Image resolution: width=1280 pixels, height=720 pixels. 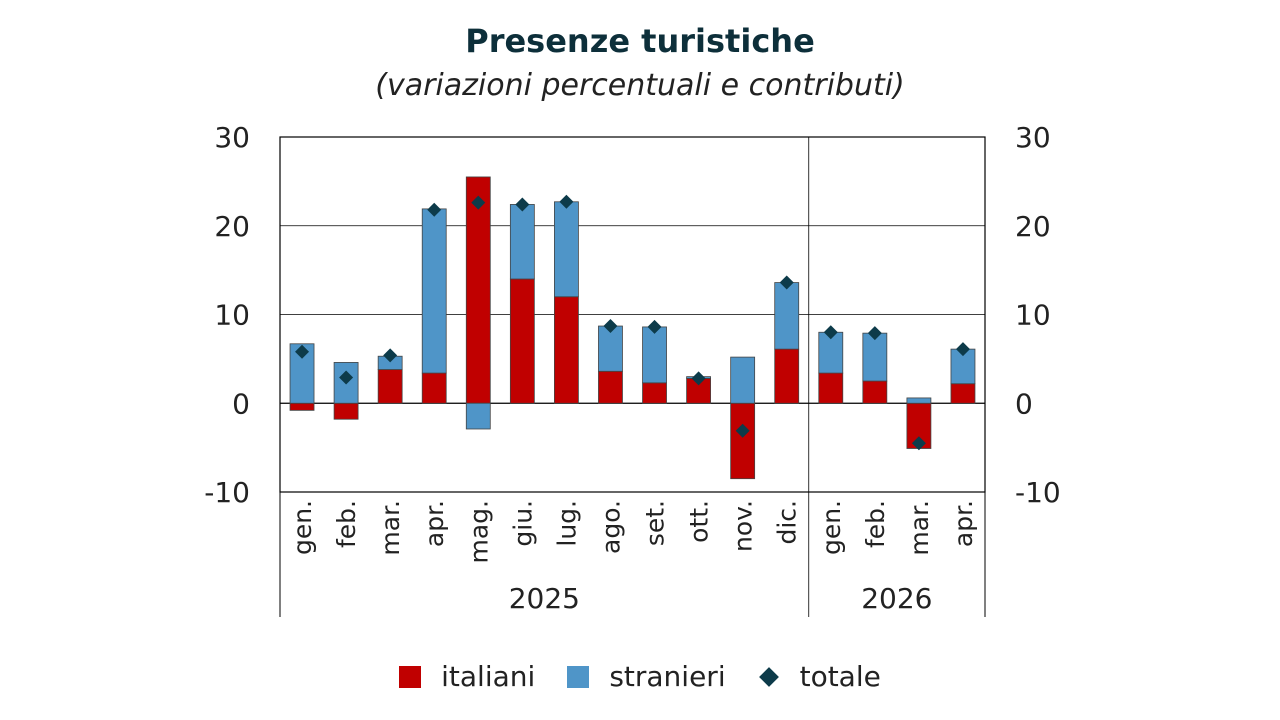 What do you see at coordinates (232, 315) in the screenshot?
I see `y-tick-label-left: 10` at bounding box center [232, 315].